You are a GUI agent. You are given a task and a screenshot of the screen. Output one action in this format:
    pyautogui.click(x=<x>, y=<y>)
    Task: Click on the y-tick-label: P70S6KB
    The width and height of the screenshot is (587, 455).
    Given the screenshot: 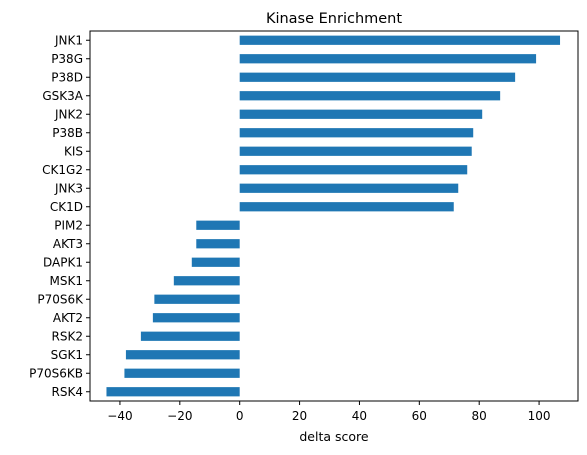 What is the action you would take?
    pyautogui.click(x=56, y=373)
    